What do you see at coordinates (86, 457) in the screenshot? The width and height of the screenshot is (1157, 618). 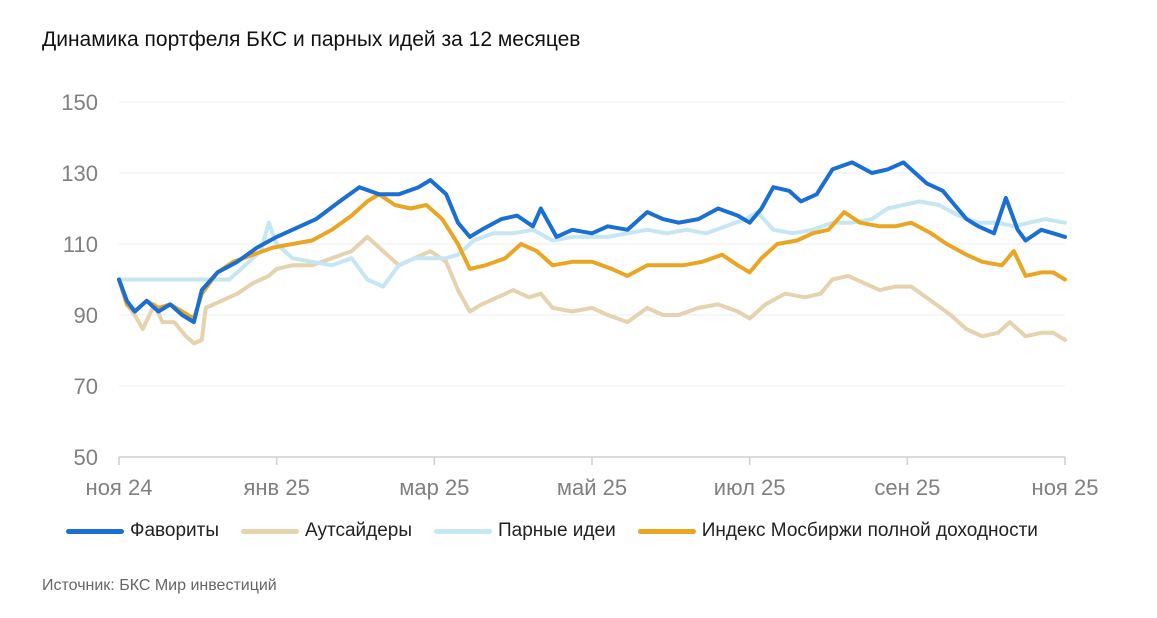 I see `y-tick-label: 50` at bounding box center [86, 457].